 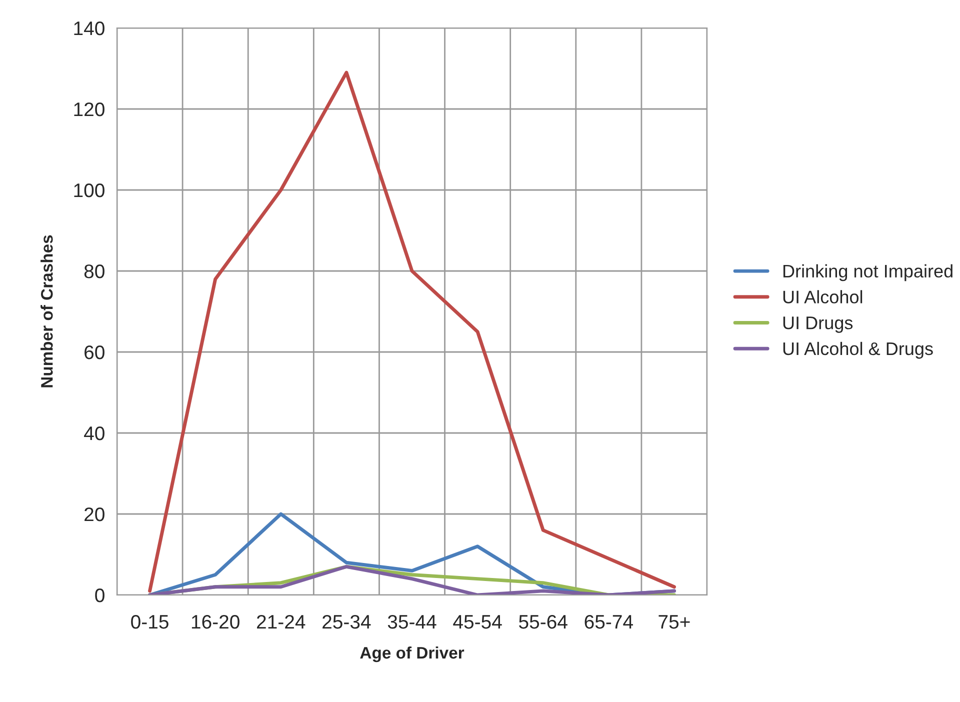 I want to click on legend-label: UI Alcohol, so click(x=822, y=297).